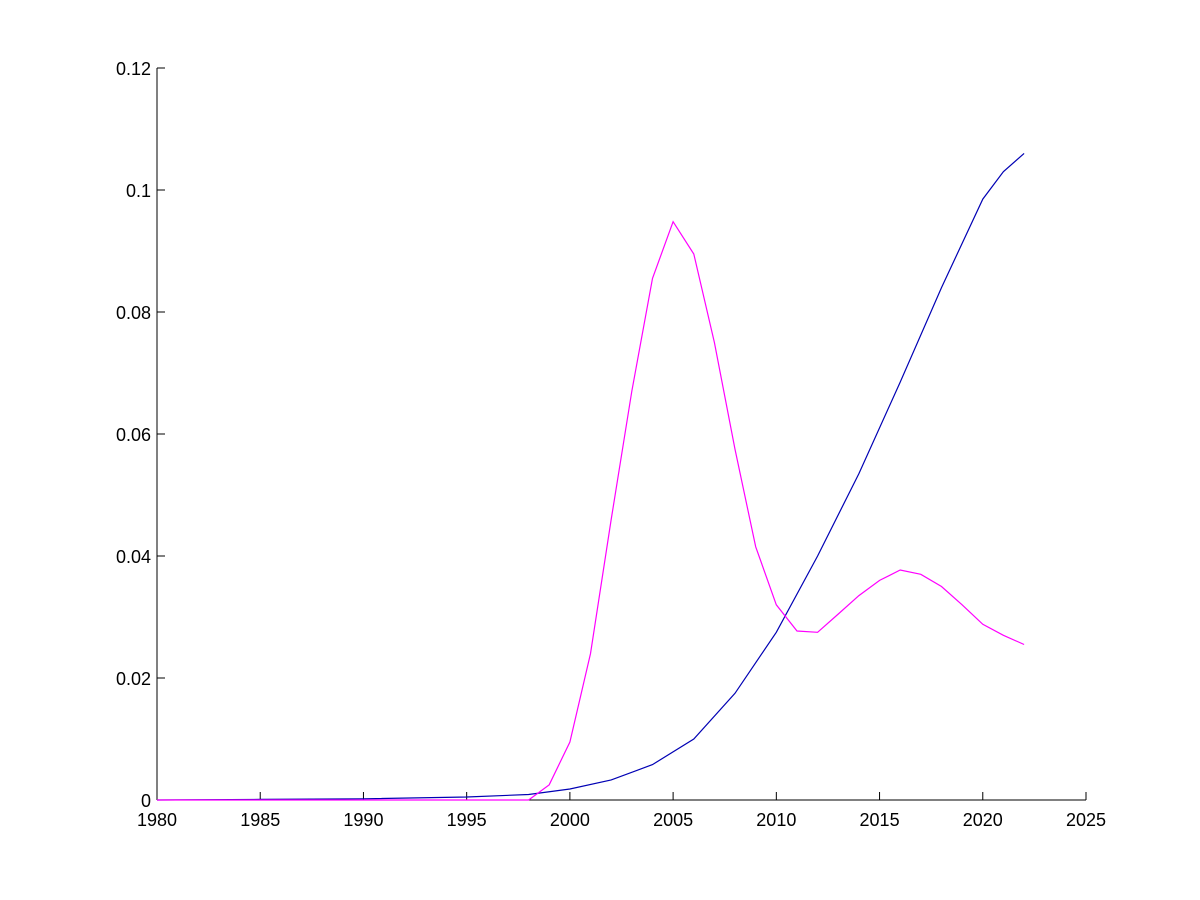 The width and height of the screenshot is (1200, 900). I want to click on x-tick-label: 1980, so click(157, 820).